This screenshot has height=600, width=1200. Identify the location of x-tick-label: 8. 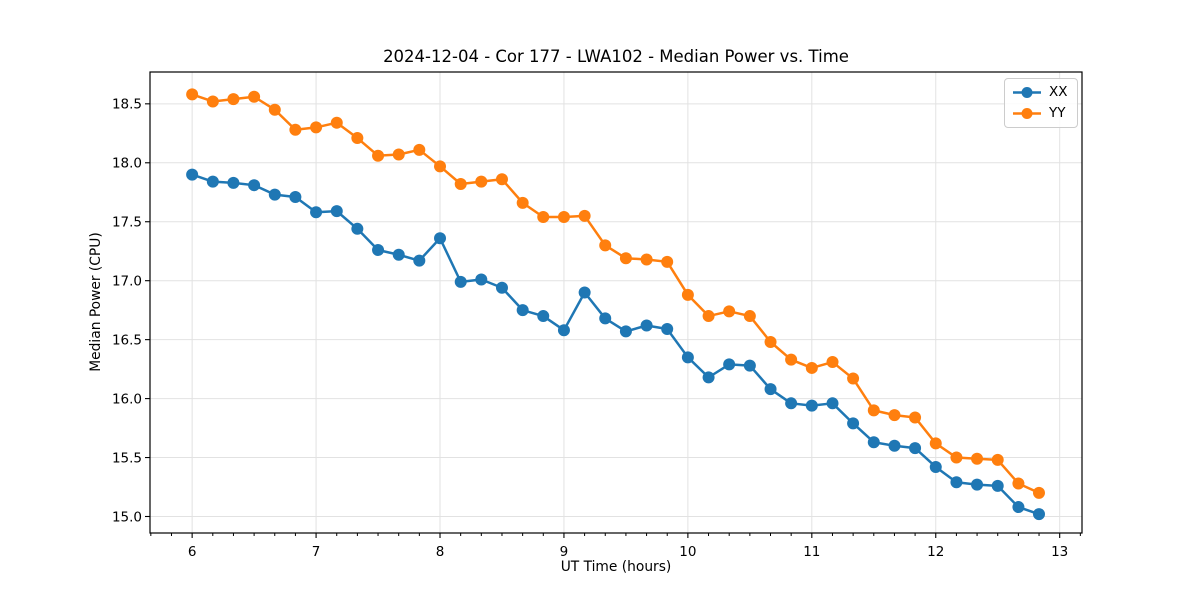
(440, 552).